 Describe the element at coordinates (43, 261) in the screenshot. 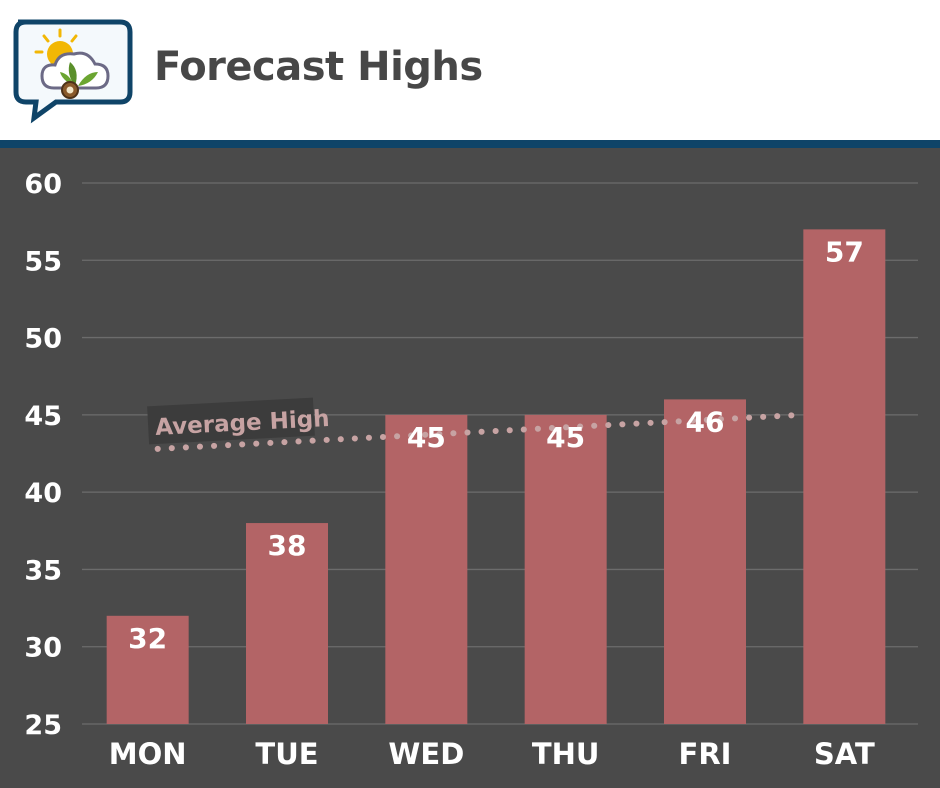

I see `y-tick-label: 55` at that location.